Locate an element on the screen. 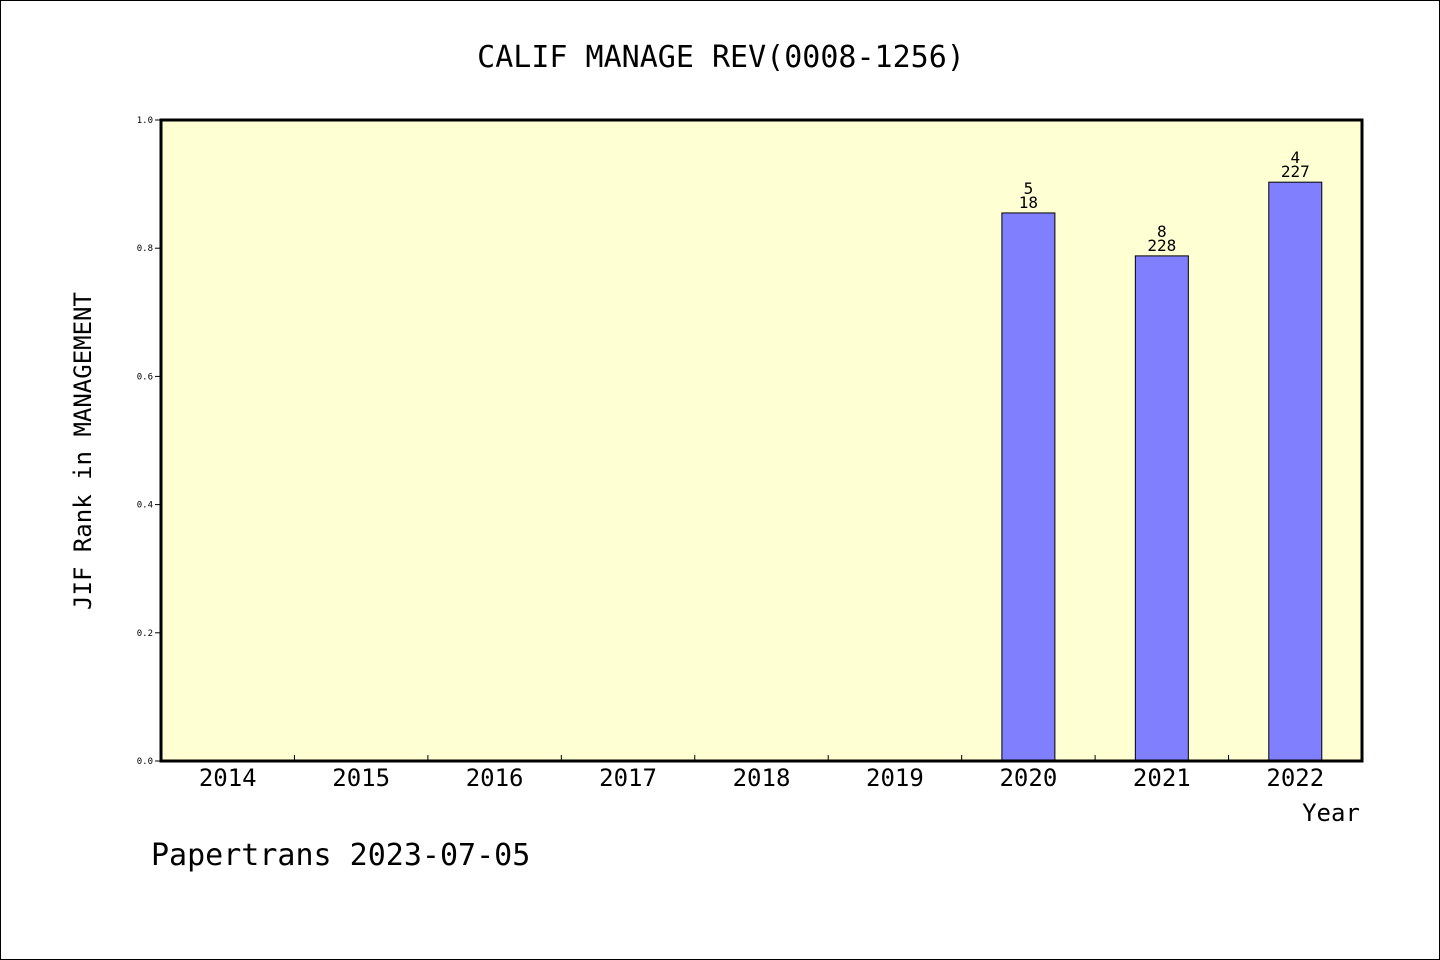 The height and width of the screenshot is (960, 1440). bar-2020 is located at coordinates (1028, 487).